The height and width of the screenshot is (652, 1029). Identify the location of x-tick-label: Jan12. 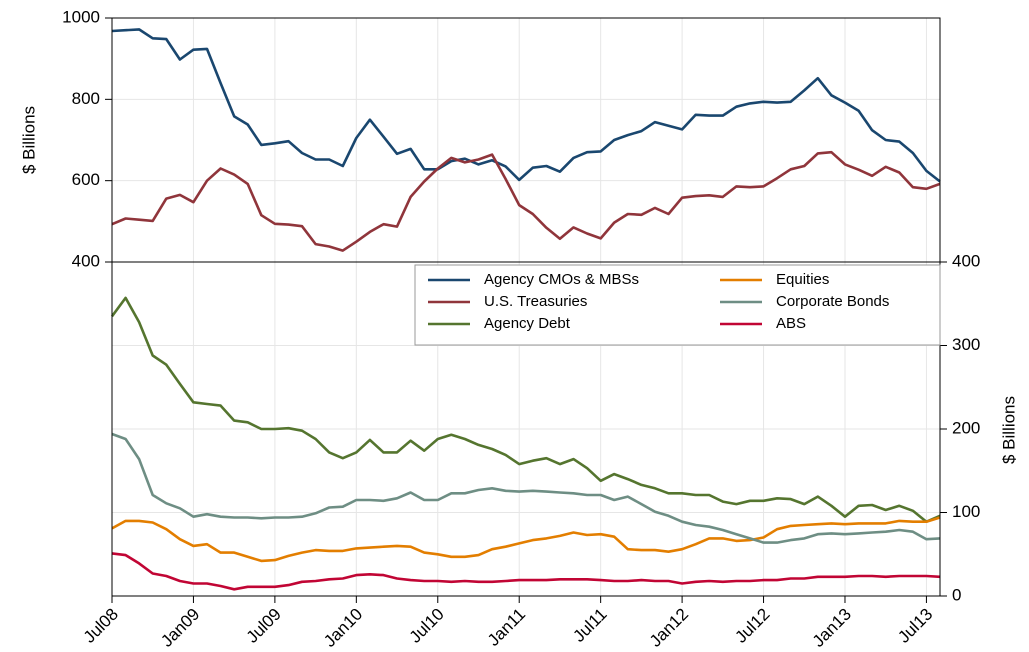
(669, 628).